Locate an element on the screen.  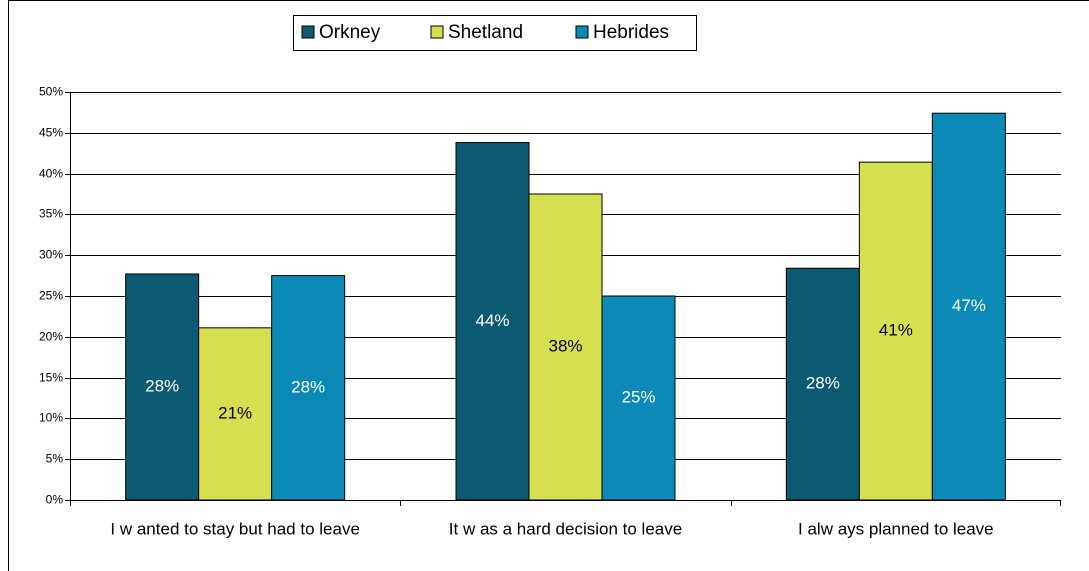
y-tick-label: 5% is located at coordinates (55, 459).